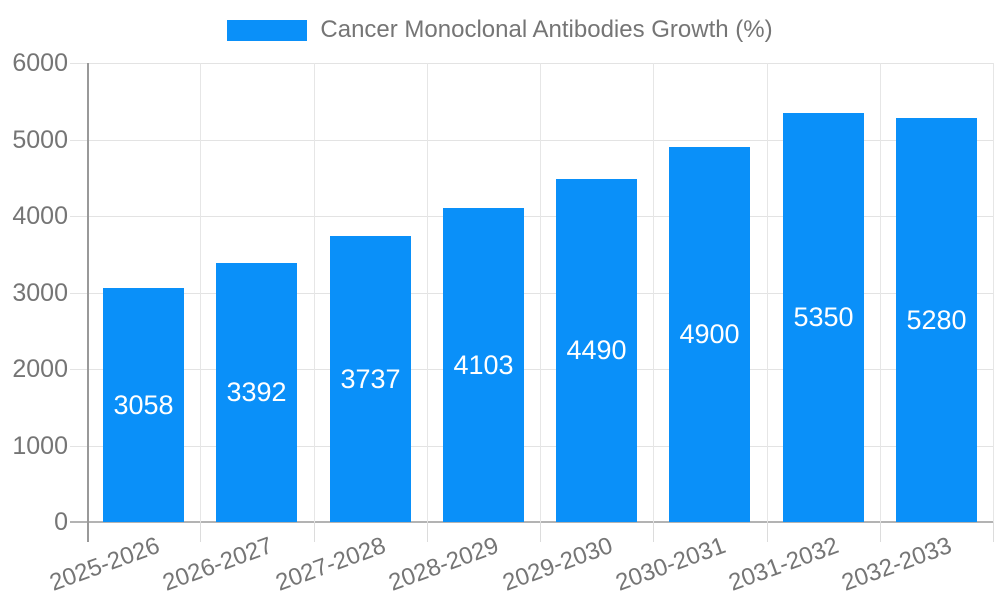  I want to click on x-axis-tick-label: 2026-2027, so click(218, 564).